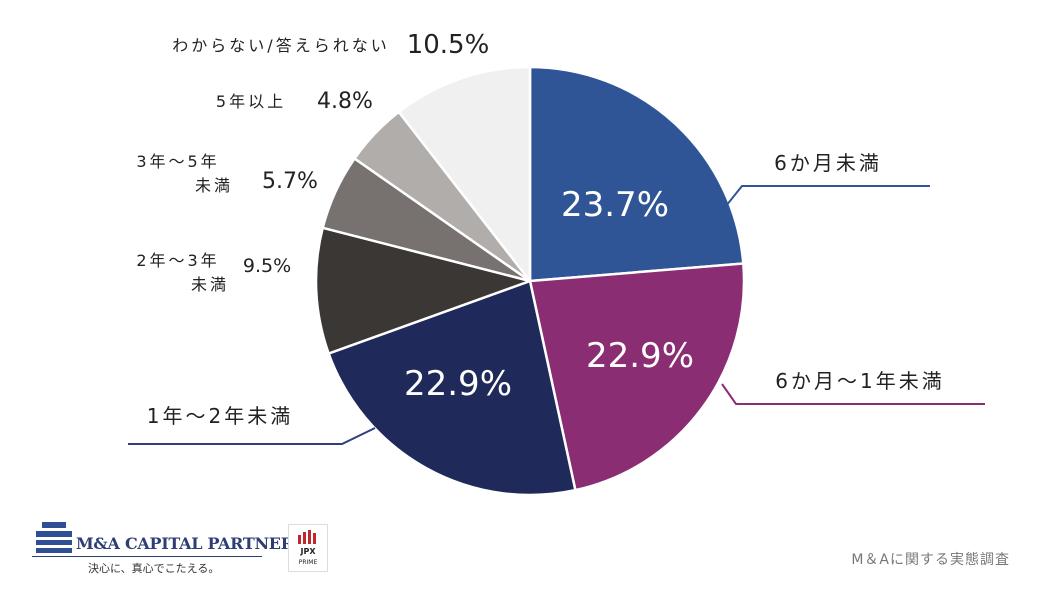 Image resolution: width=1040 pixels, height=591 pixels. What do you see at coordinates (210, 284) in the screenshot?
I see `slice-3-label-line-1: 未満` at bounding box center [210, 284].